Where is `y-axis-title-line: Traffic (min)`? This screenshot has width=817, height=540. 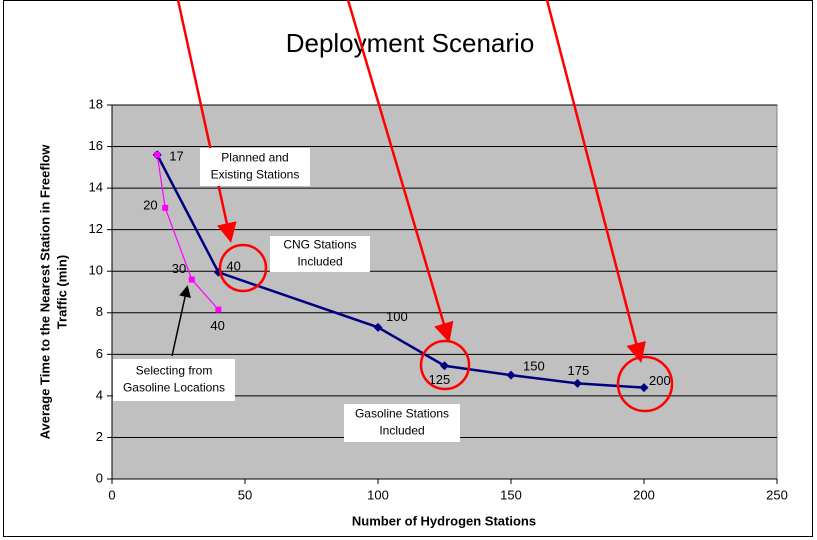
y-axis-title-line: Traffic (min) is located at coordinates (61, 292).